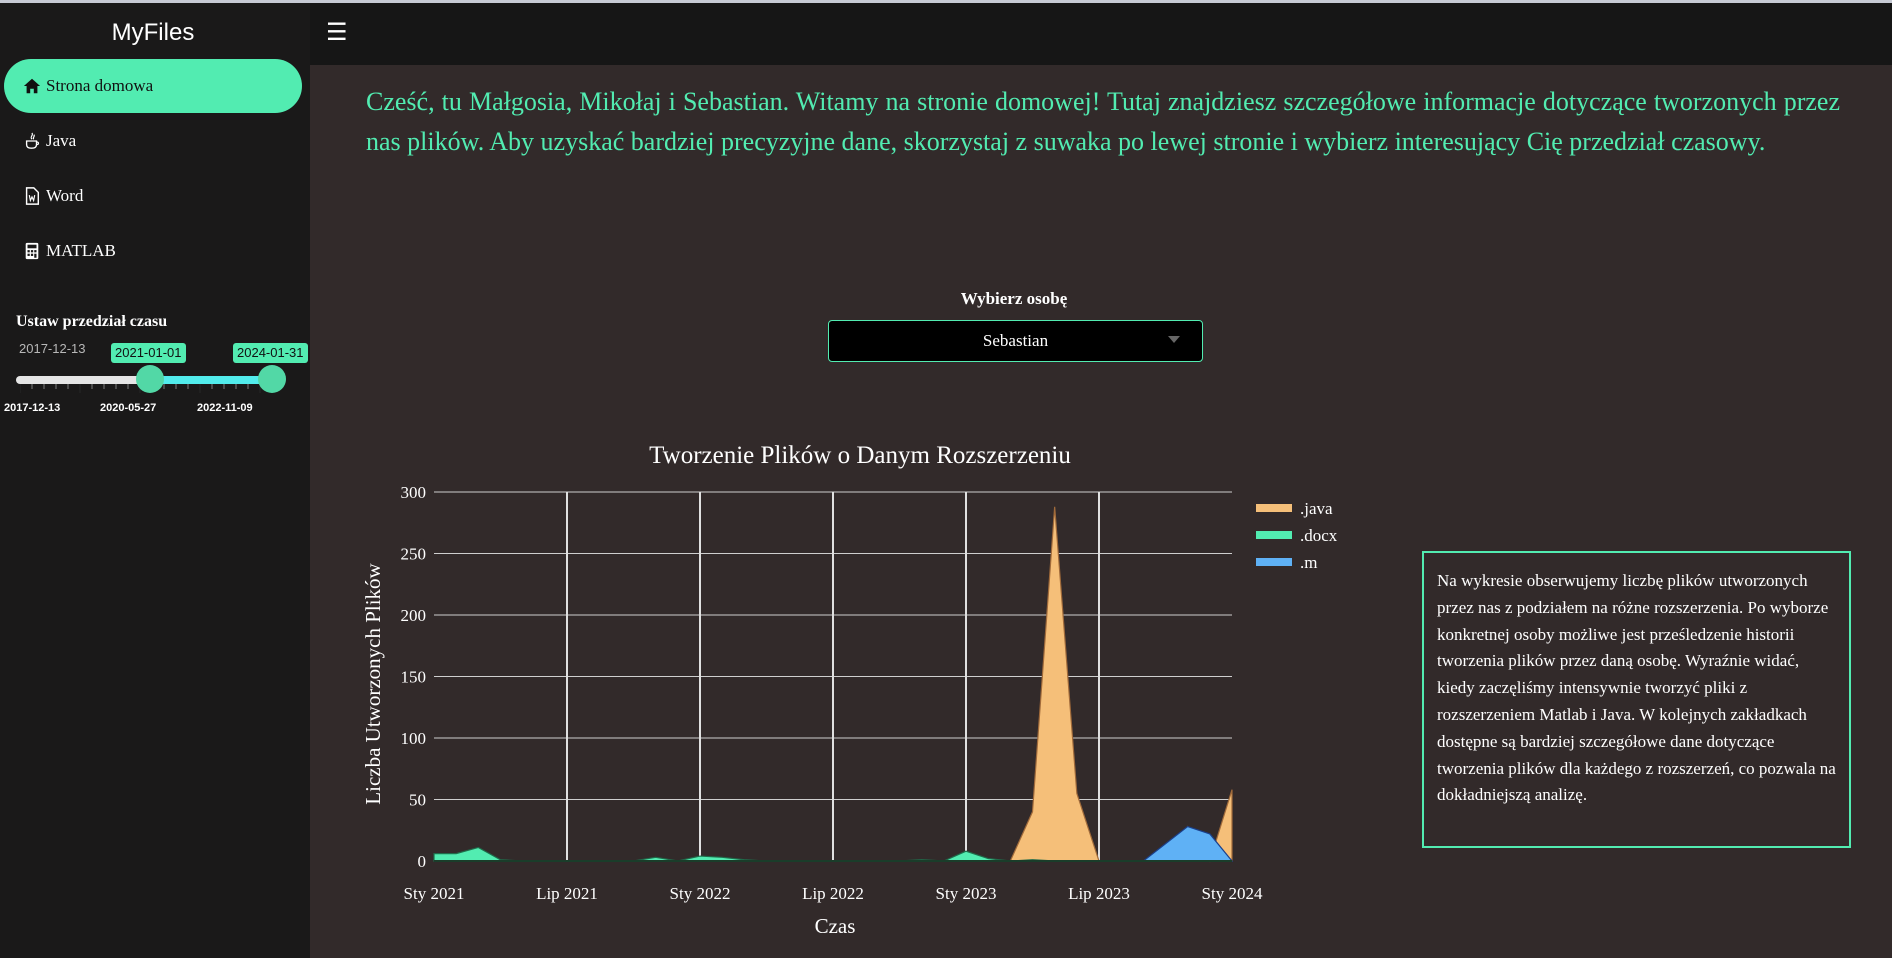 This screenshot has width=1892, height=958. What do you see at coordinates (32, 251) in the screenshot?
I see `calculator-icon` at bounding box center [32, 251].